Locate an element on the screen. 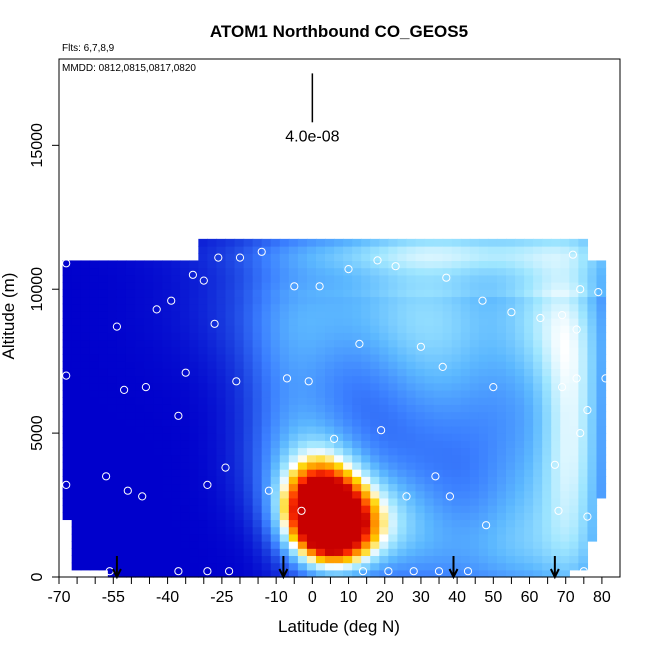 This screenshot has height=650, width=650. latitude-arrow is located at coordinates (283, 568).